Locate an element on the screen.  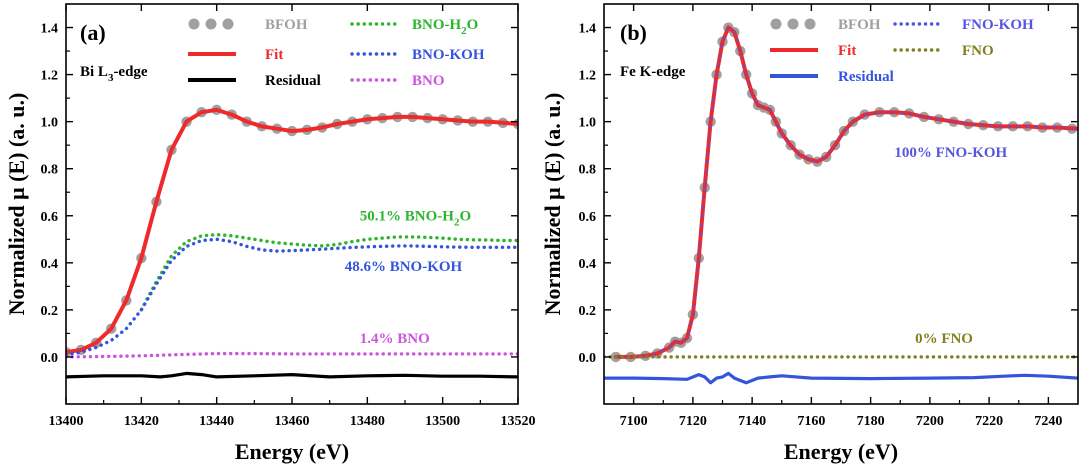
x-tick-label: 13500 is located at coordinates (442, 421).